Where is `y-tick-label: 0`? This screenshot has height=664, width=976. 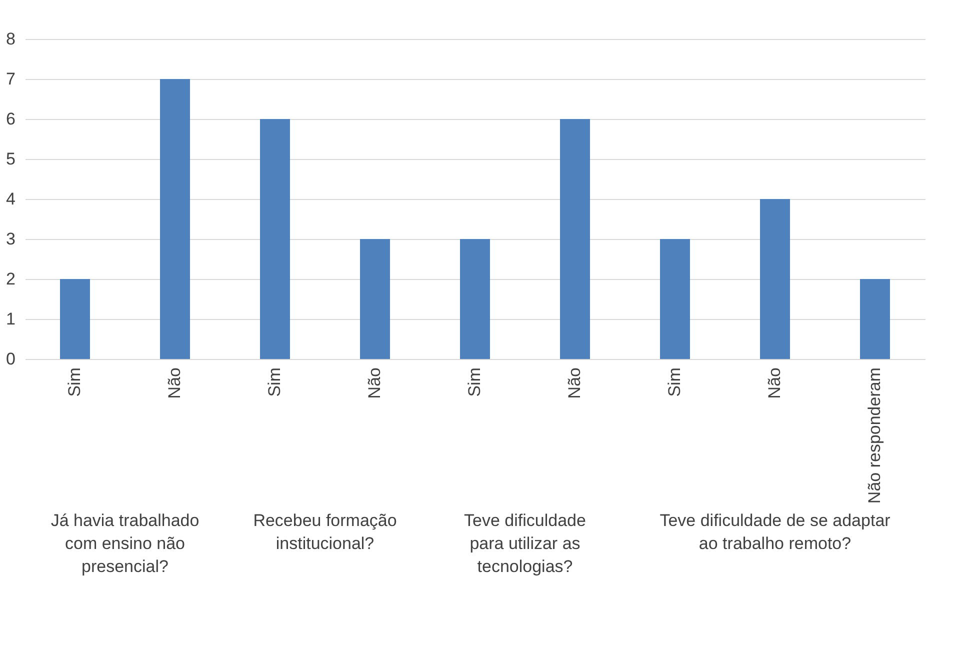
y-tick-label: 0 is located at coordinates (11, 359).